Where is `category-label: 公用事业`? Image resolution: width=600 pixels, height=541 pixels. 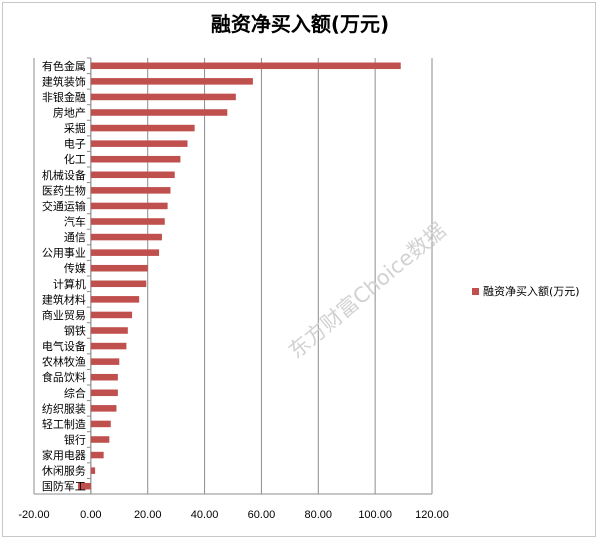 category-label: 公用事业 is located at coordinates (64, 253).